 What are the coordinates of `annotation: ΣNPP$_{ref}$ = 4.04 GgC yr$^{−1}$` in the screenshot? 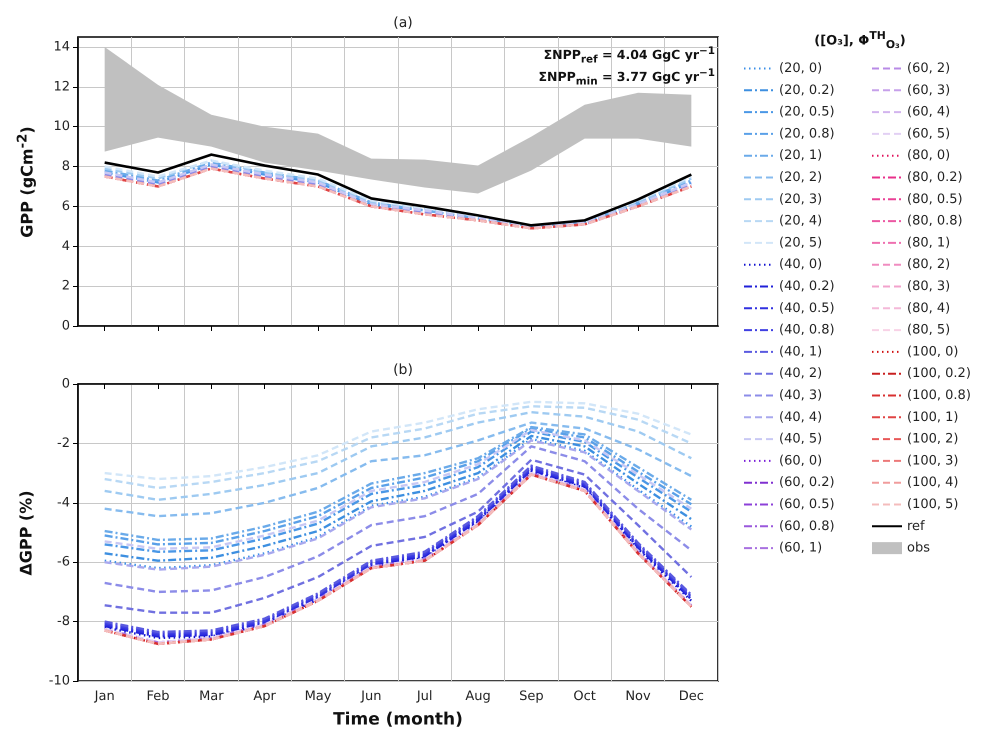 It's located at (629, 55).